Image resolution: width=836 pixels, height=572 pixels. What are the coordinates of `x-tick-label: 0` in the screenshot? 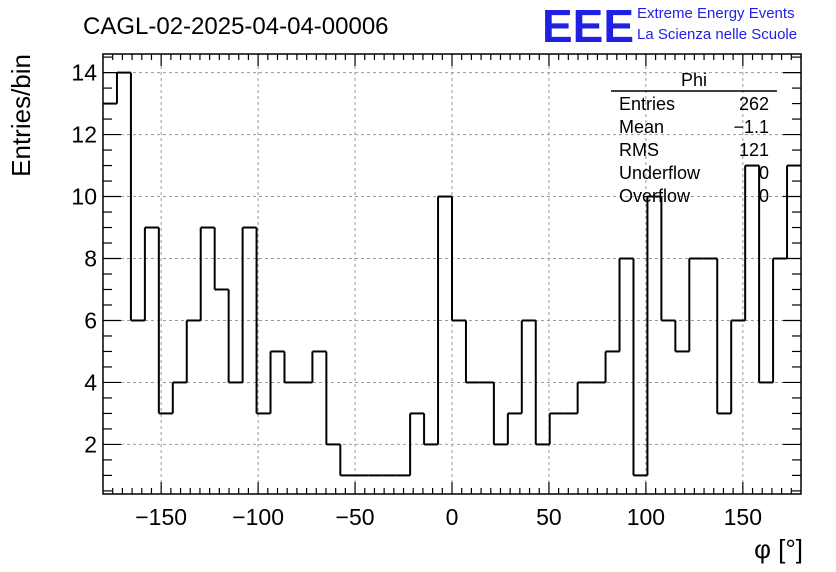 It's located at (452, 517).